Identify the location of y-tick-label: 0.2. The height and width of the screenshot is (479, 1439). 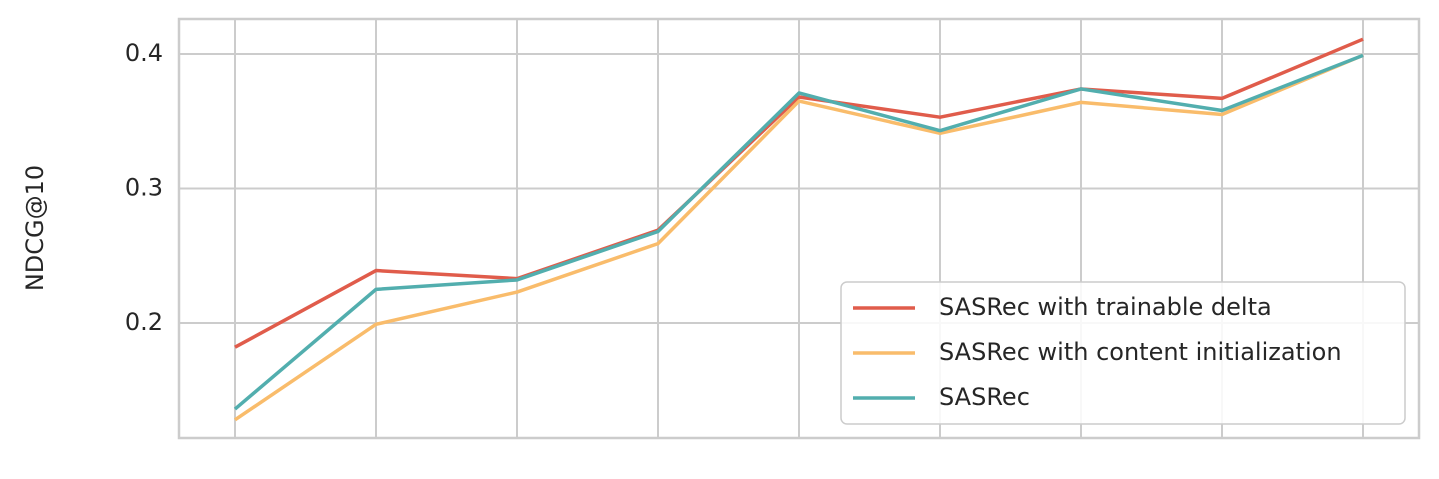
(144, 322).